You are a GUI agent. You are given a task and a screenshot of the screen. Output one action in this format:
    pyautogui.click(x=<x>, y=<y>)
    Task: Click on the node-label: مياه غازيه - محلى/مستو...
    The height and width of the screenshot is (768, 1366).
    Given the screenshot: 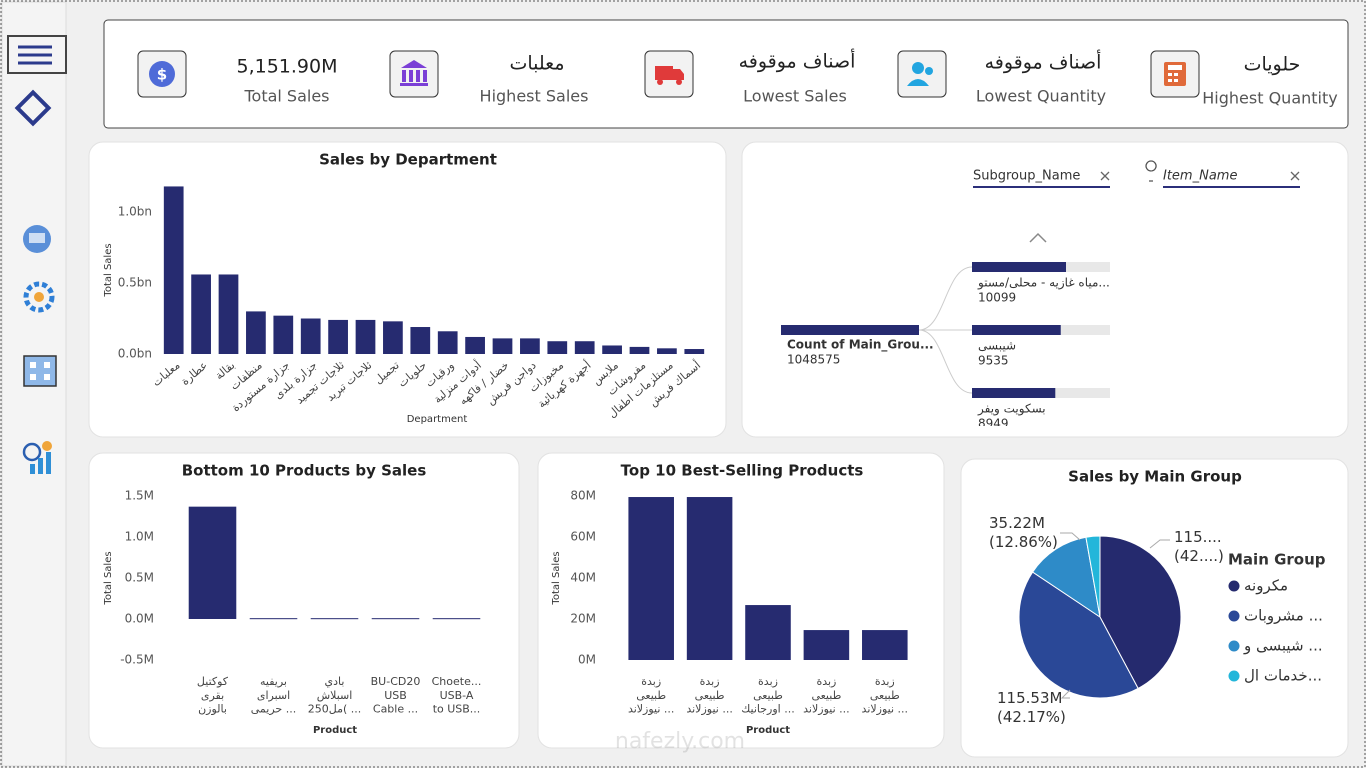 What is the action you would take?
    pyautogui.click(x=1043, y=283)
    